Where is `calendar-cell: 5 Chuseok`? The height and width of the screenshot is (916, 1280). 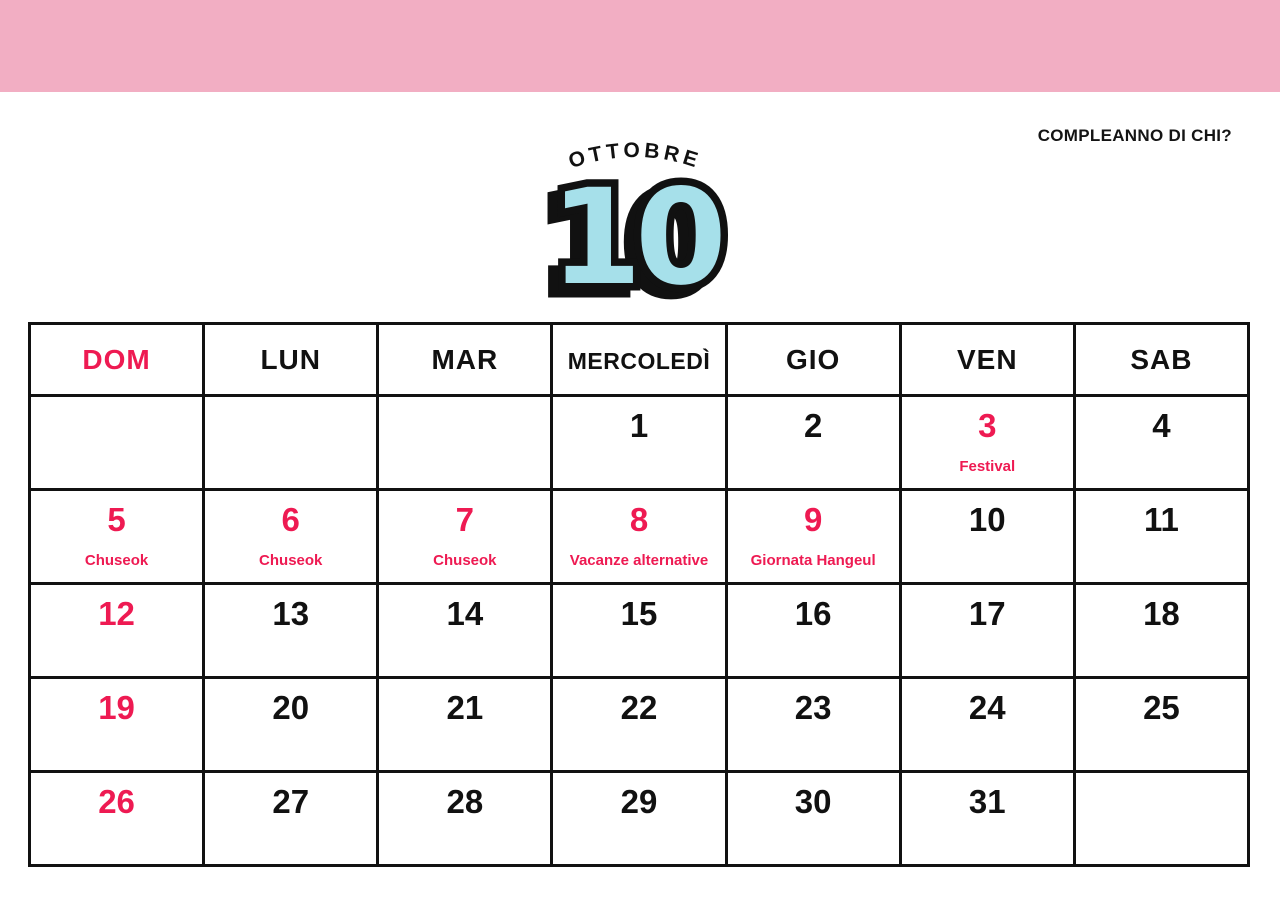 calendar-cell: 5 Chuseok is located at coordinates (116, 536).